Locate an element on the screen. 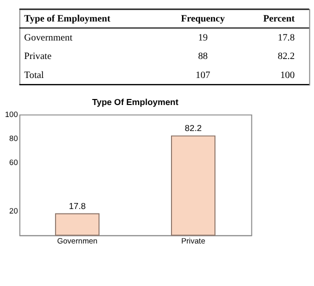 This screenshot has height=286, width=314. y-tick-label: 60 is located at coordinates (13, 163).